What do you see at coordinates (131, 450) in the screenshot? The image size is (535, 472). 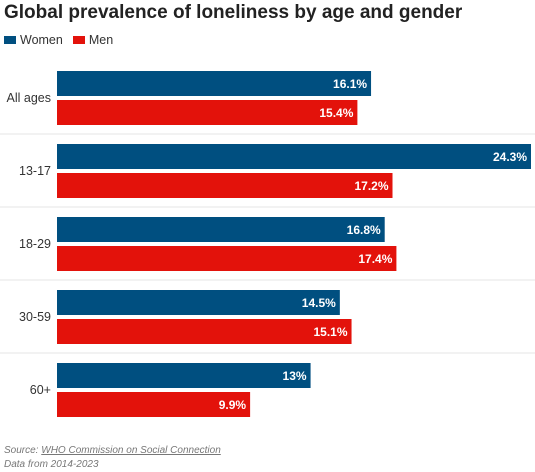 I see `source-link: WHO Commission on Social Connection` at bounding box center [131, 450].